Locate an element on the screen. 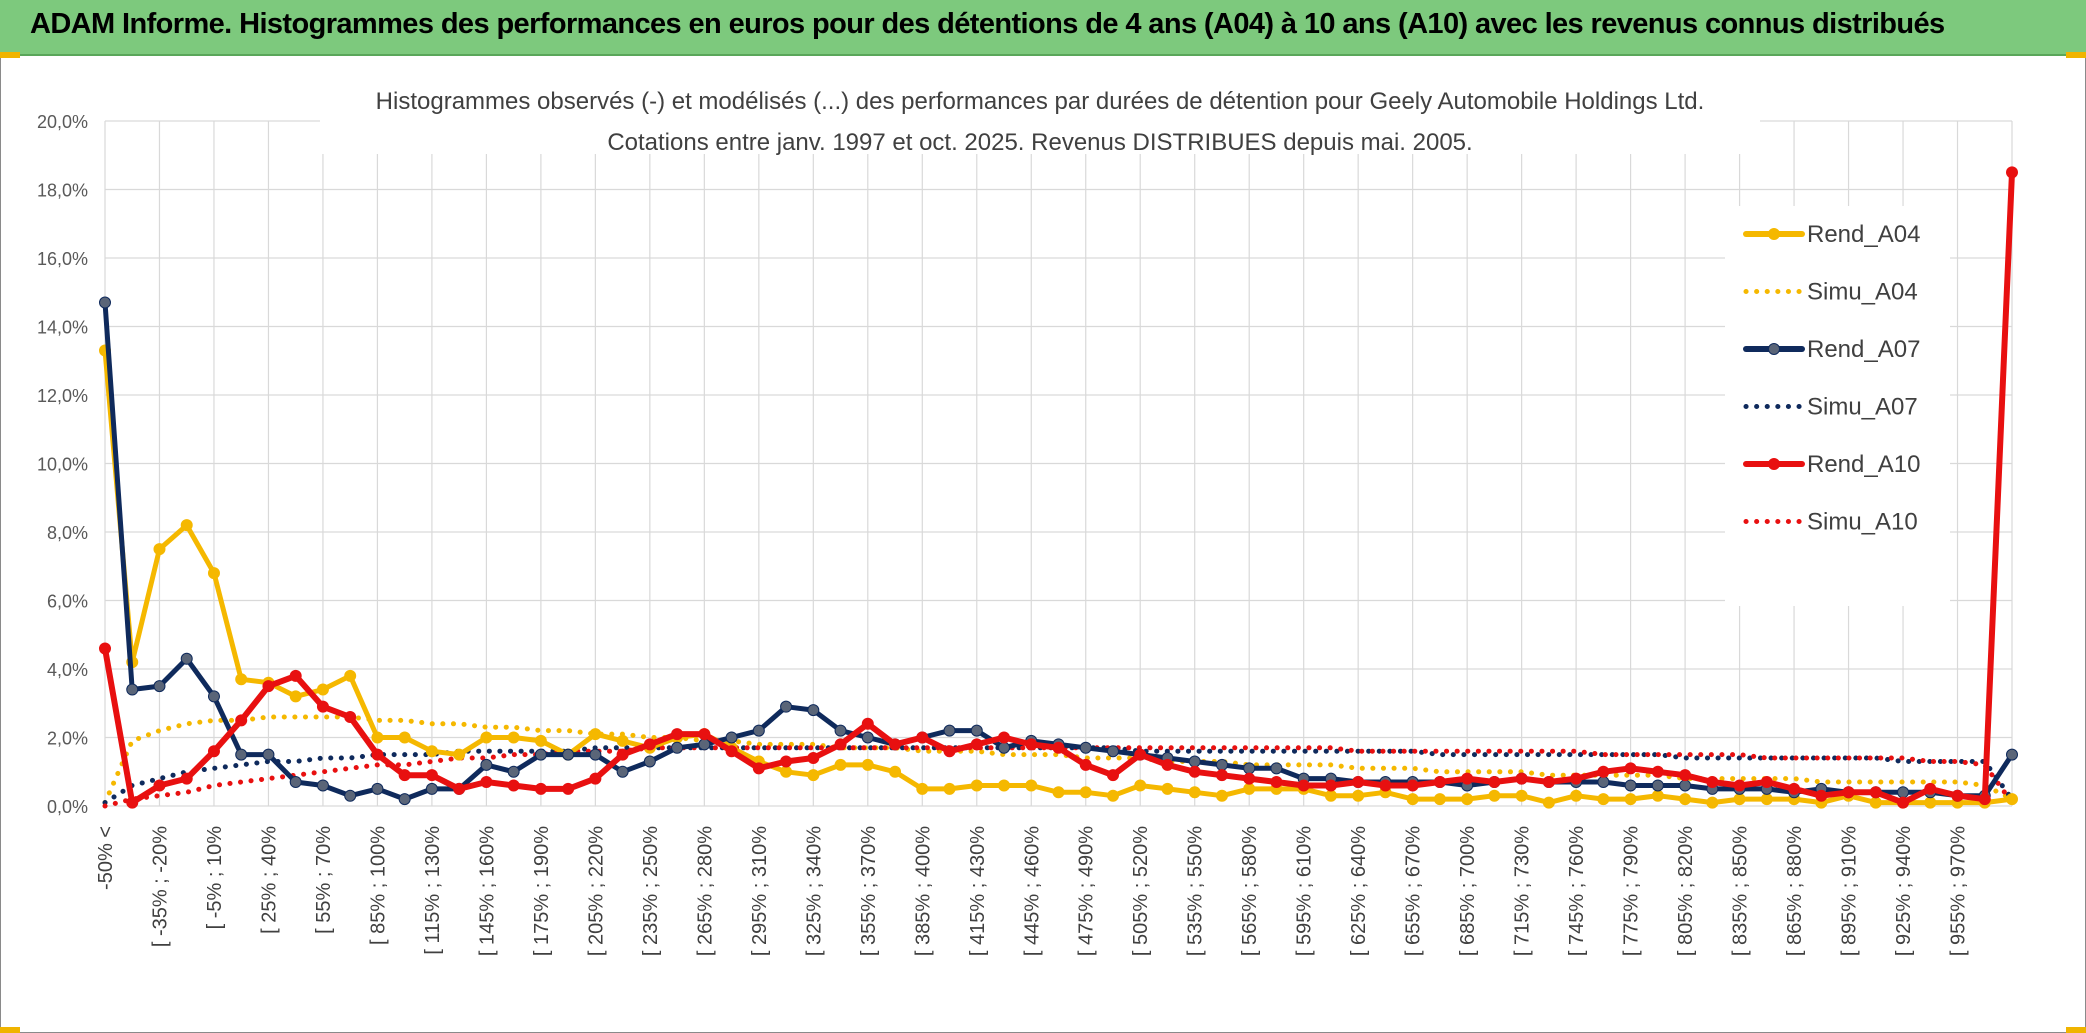 This screenshot has width=2086, height=1033. chart-title-background is located at coordinates (1040, 116).